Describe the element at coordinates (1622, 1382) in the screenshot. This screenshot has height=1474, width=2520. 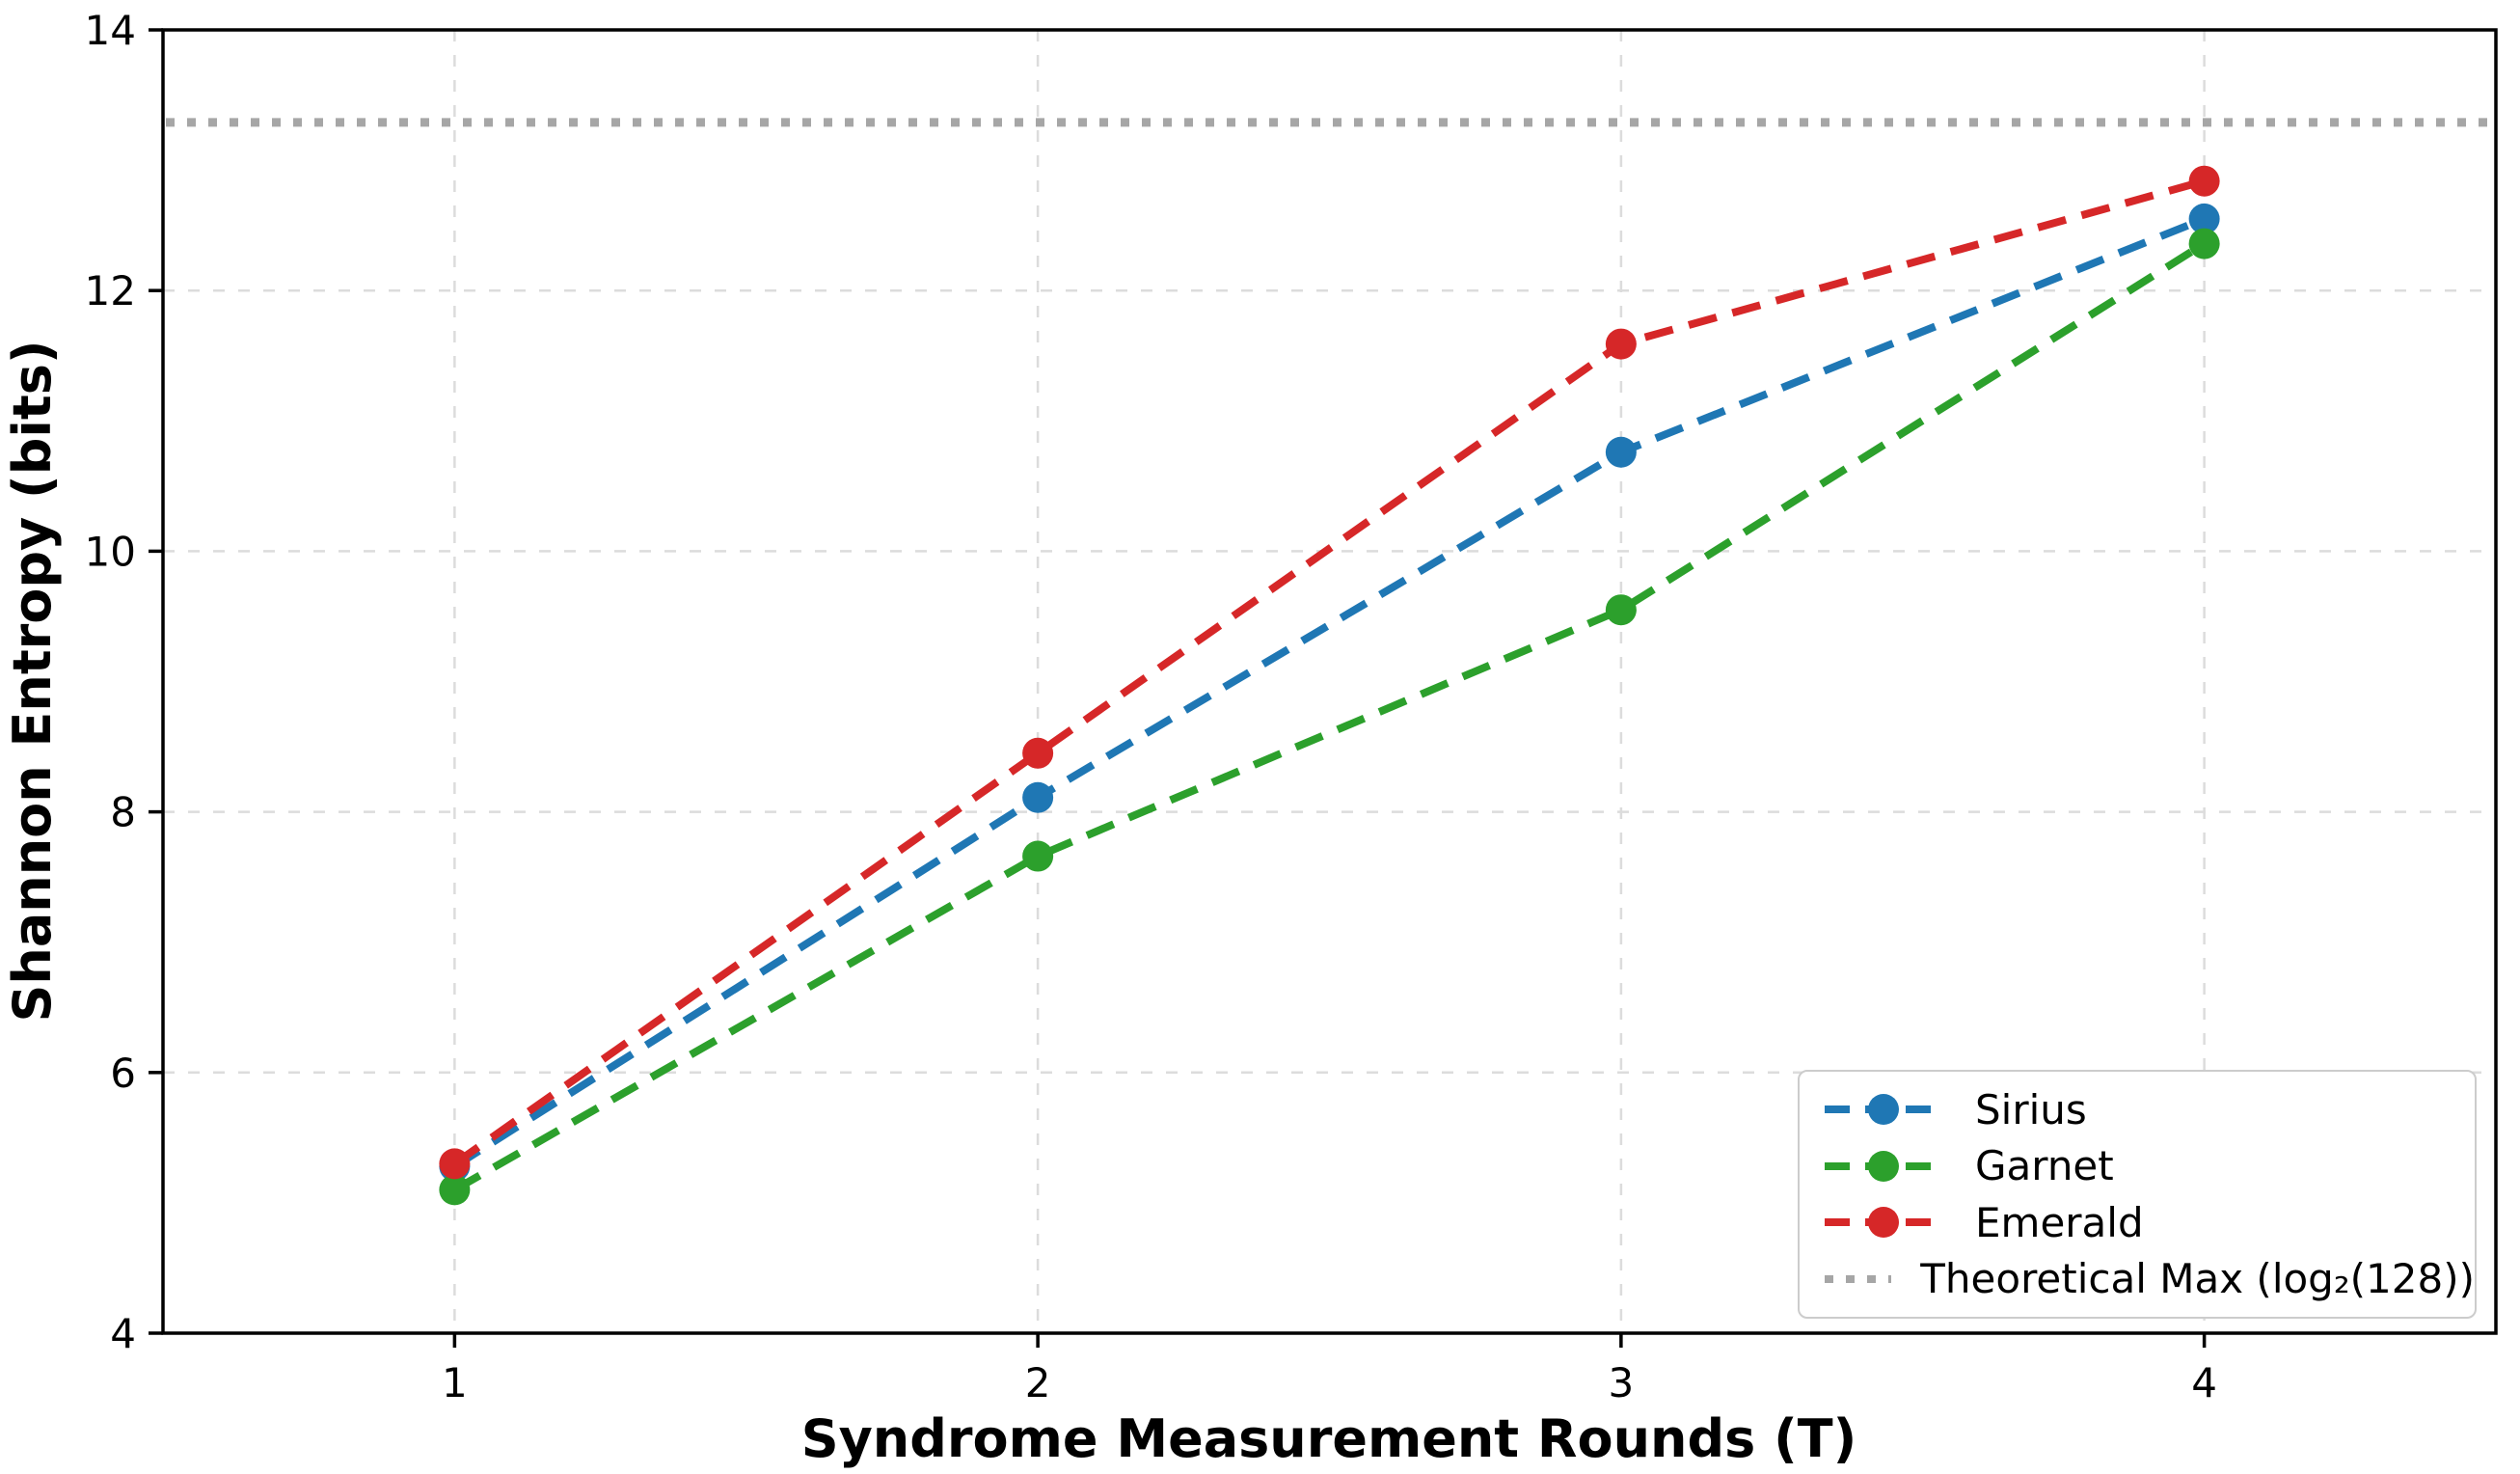
I see `x-tick-label: 3` at that location.